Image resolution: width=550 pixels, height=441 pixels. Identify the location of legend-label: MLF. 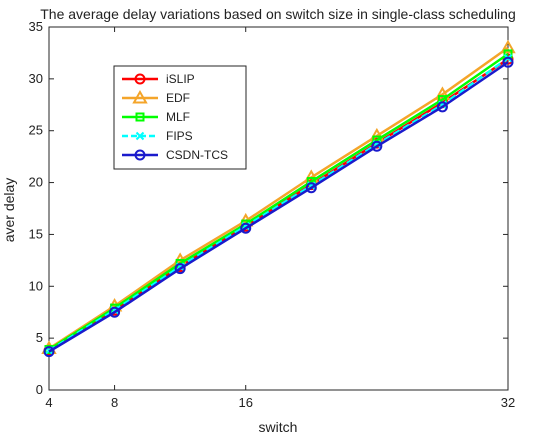
(178, 117).